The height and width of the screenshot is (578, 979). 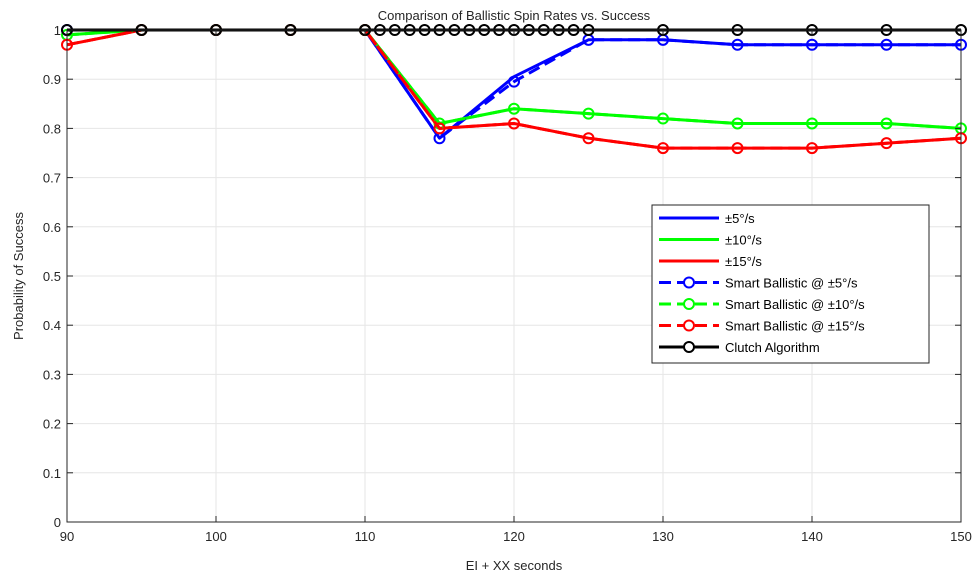 What do you see at coordinates (52, 424) in the screenshot?
I see `y-tick-label: 0.2` at bounding box center [52, 424].